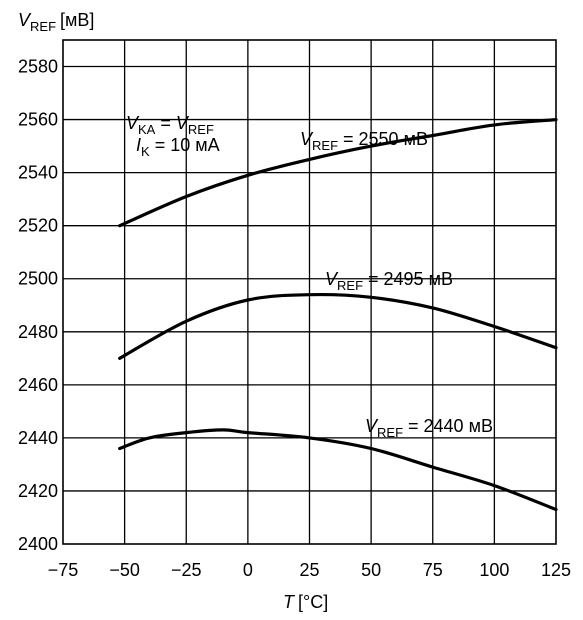 The width and height of the screenshot is (583, 620). I want to click on y-tick-label: 2540, so click(38, 173).